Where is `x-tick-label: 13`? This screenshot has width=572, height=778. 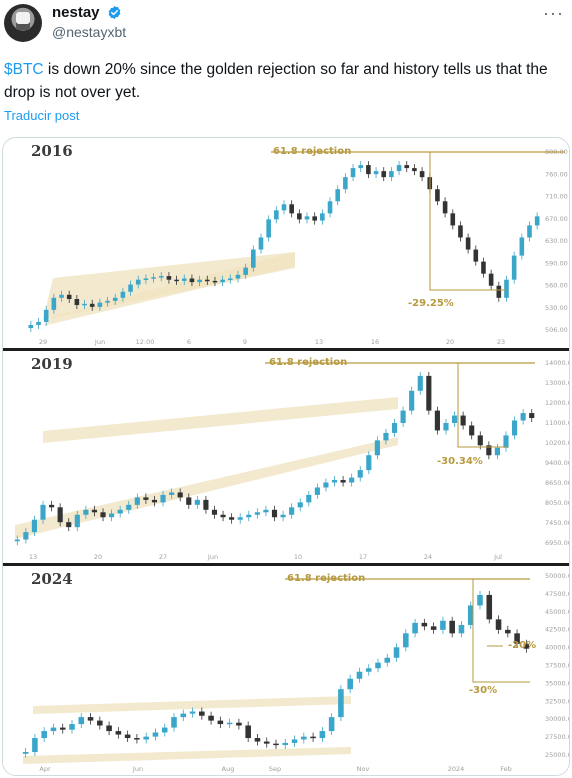 x-tick-label: 13 is located at coordinates (319, 342).